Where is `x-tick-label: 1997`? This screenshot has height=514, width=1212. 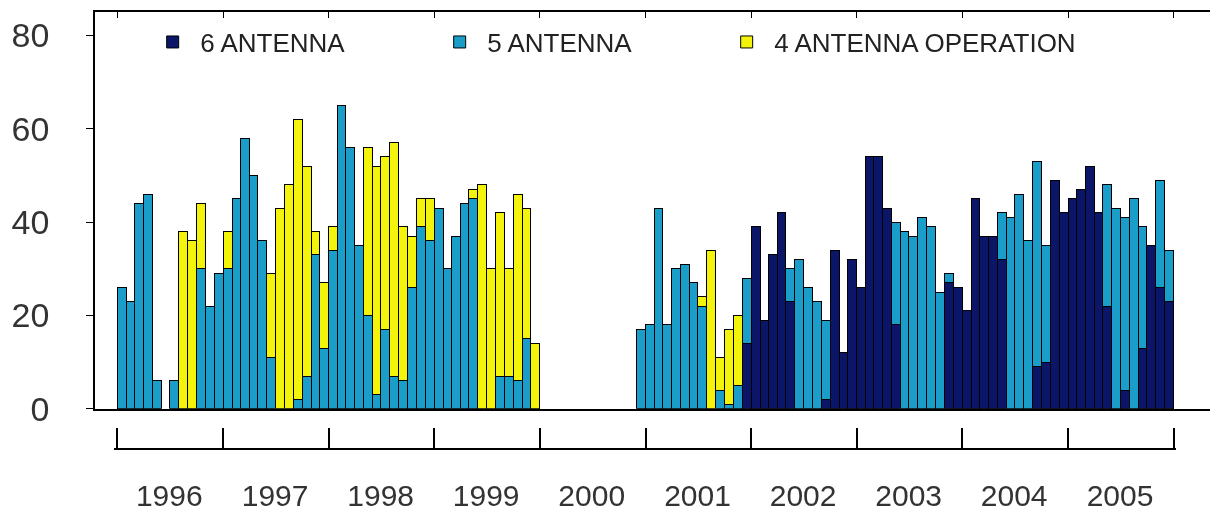
x-tick-label: 1997 is located at coordinates (275, 495).